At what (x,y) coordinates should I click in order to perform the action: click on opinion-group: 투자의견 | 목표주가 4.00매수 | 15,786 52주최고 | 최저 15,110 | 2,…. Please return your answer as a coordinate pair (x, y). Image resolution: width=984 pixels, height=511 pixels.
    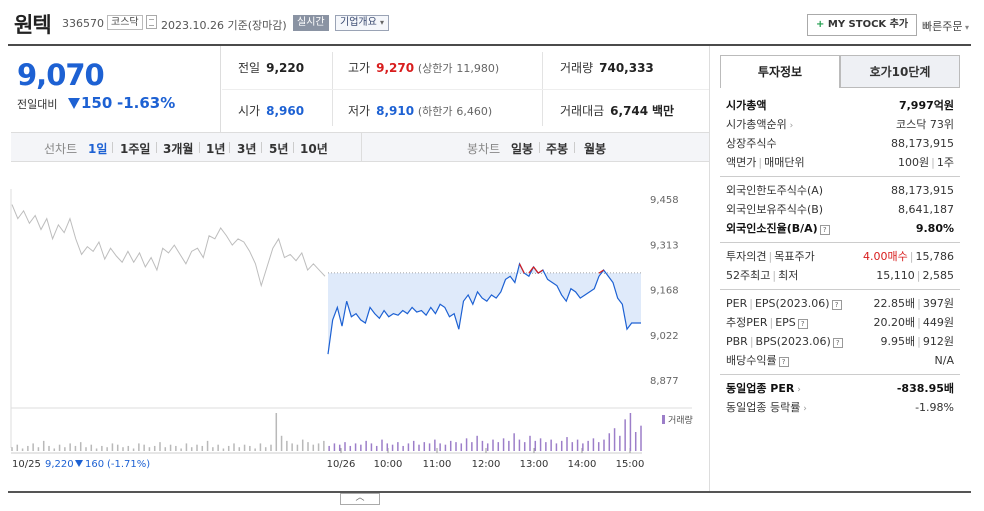
    Looking at the image, I should click on (840, 266).